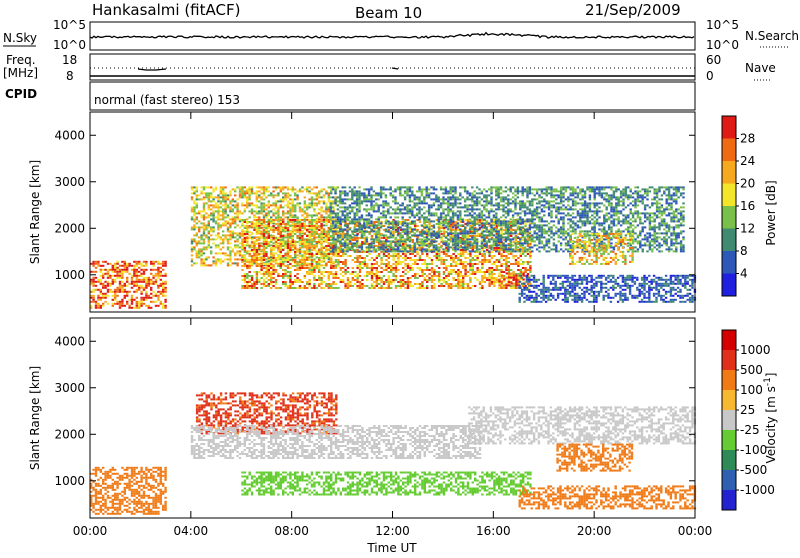 The image size is (800, 558). What do you see at coordinates (722, 45) in the screenshot?
I see `count-tick-bottom-right: 10^0` at bounding box center [722, 45].